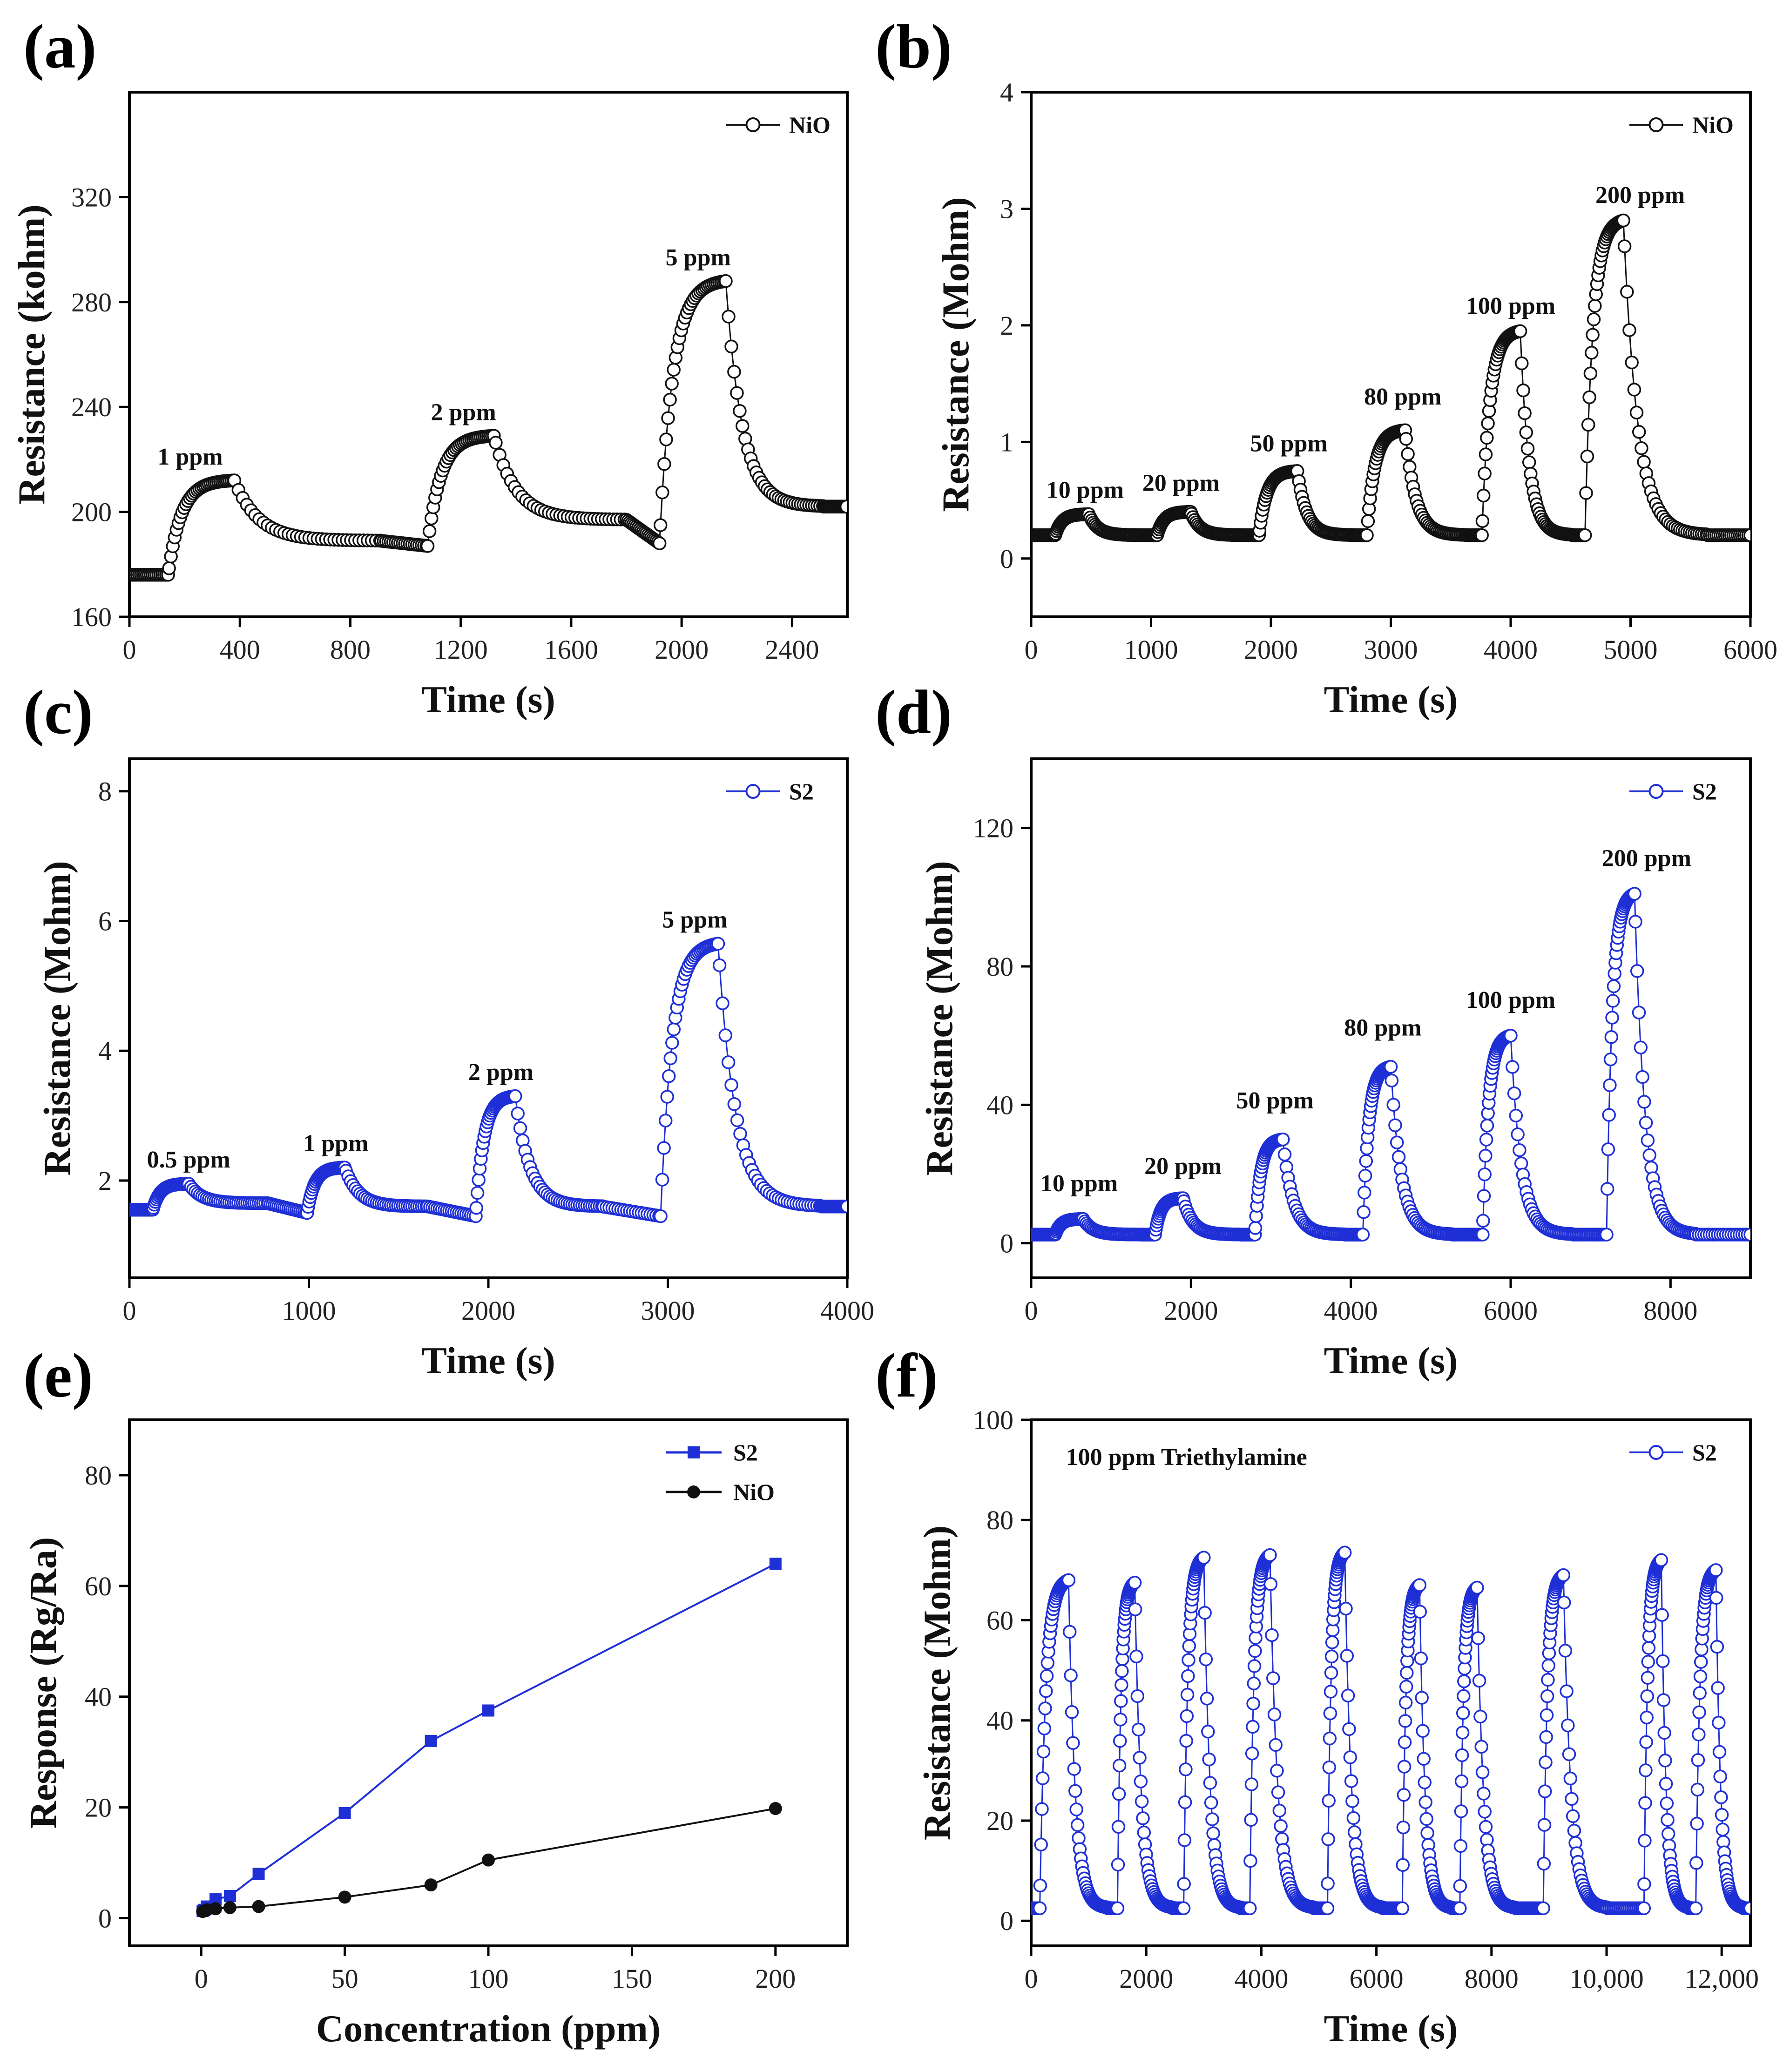 This screenshot has height=2072, width=1790. Describe the element at coordinates (91, 512) in the screenshot. I see `y-tick-label: 200` at that location.